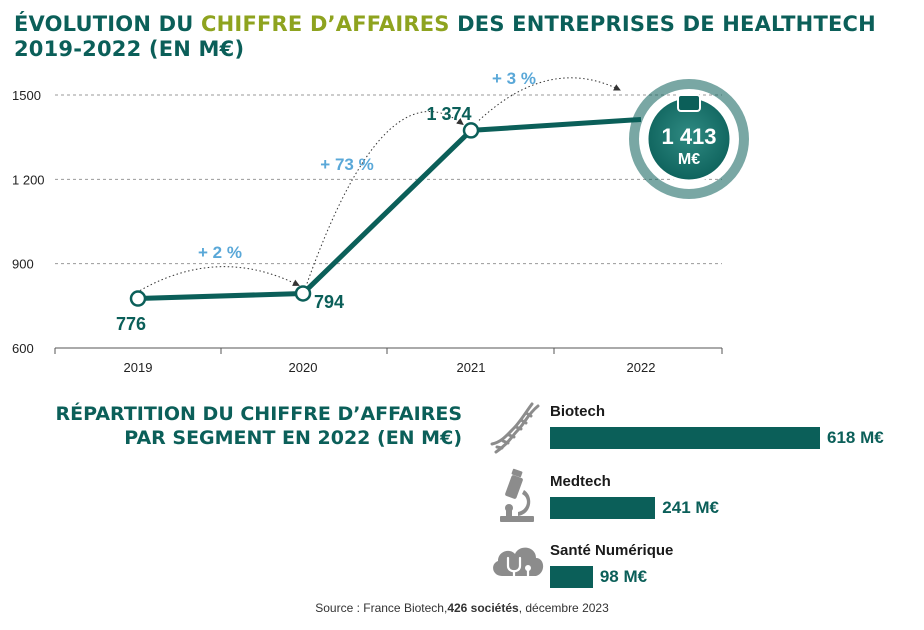 The height and width of the screenshot is (630, 924). Describe the element at coordinates (580, 481) in the screenshot. I see `segment-label-medtech: Medtech` at that location.